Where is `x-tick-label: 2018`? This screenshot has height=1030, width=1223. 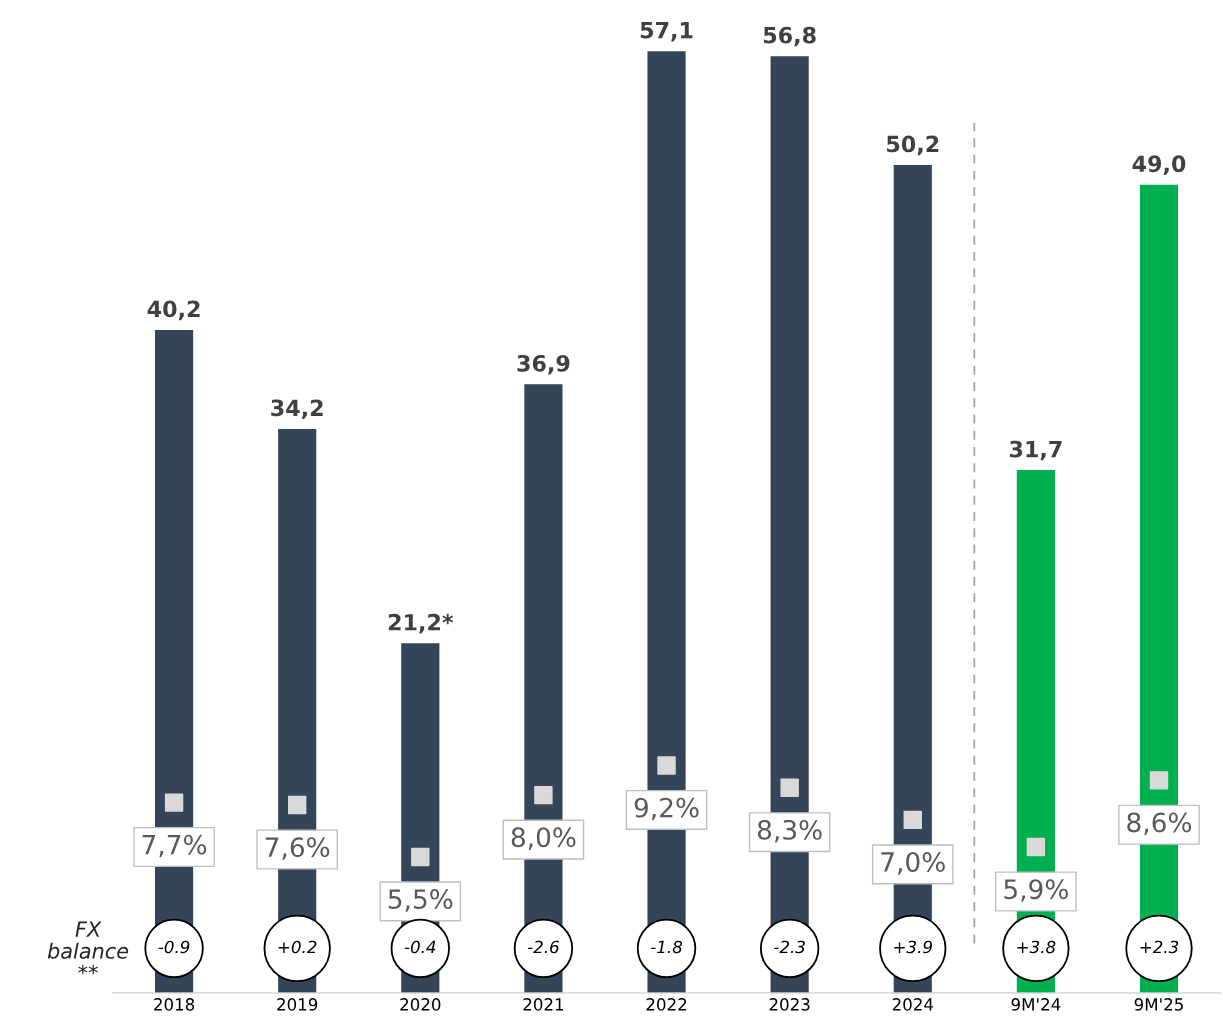 x-tick-label: 2018 is located at coordinates (174, 1004).